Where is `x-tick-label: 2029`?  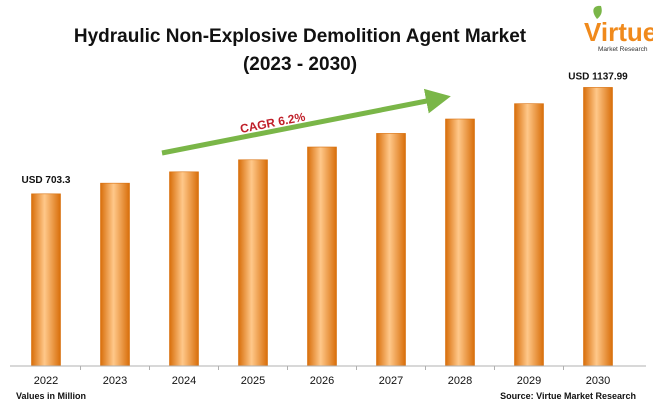 x-tick-label: 2029 is located at coordinates (529, 381).